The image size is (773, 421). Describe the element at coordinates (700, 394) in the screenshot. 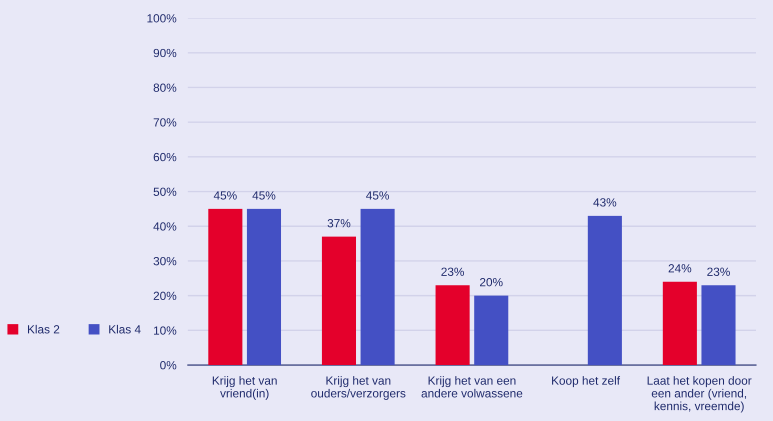

I see `x-tick-label: Laat het kopen door een ander (vriend, kennis, vreemde)` at that location.